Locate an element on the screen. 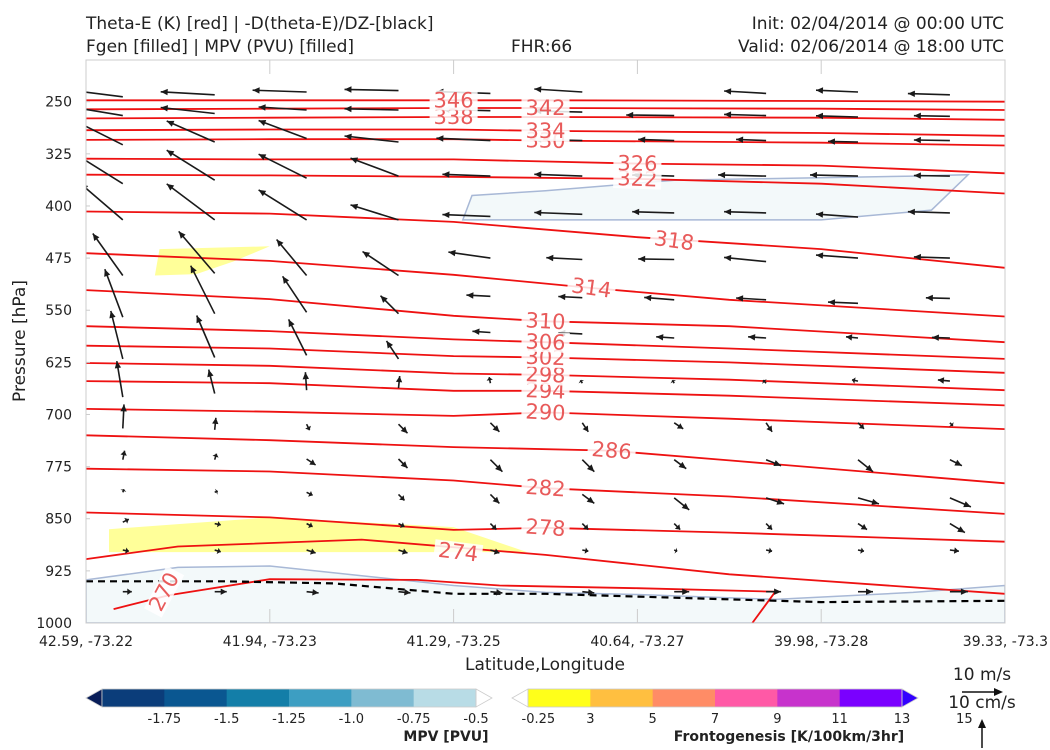  colorbar-tick-label: 5 is located at coordinates (653, 719).